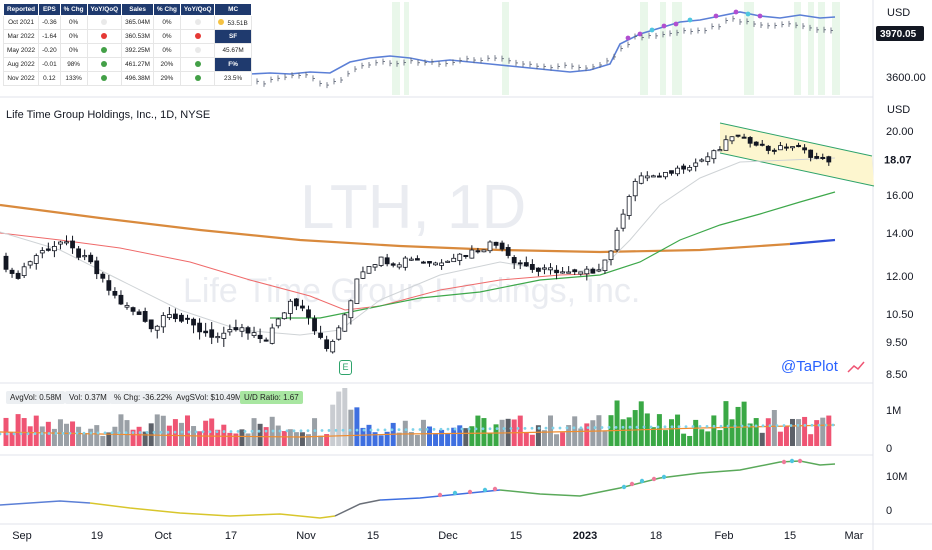 Image resolution: width=932 pixels, height=550 pixels. What do you see at coordinates (73, 36) in the screenshot?
I see `eps-change-cell: 0%` at bounding box center [73, 36].